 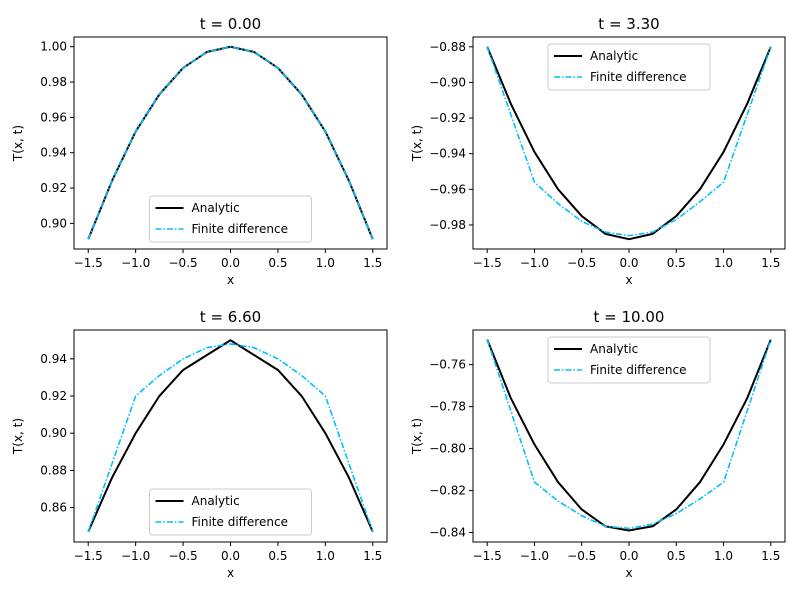 What do you see at coordinates (230, 24) in the screenshot?
I see `chart-title: t = 0.00` at bounding box center [230, 24].